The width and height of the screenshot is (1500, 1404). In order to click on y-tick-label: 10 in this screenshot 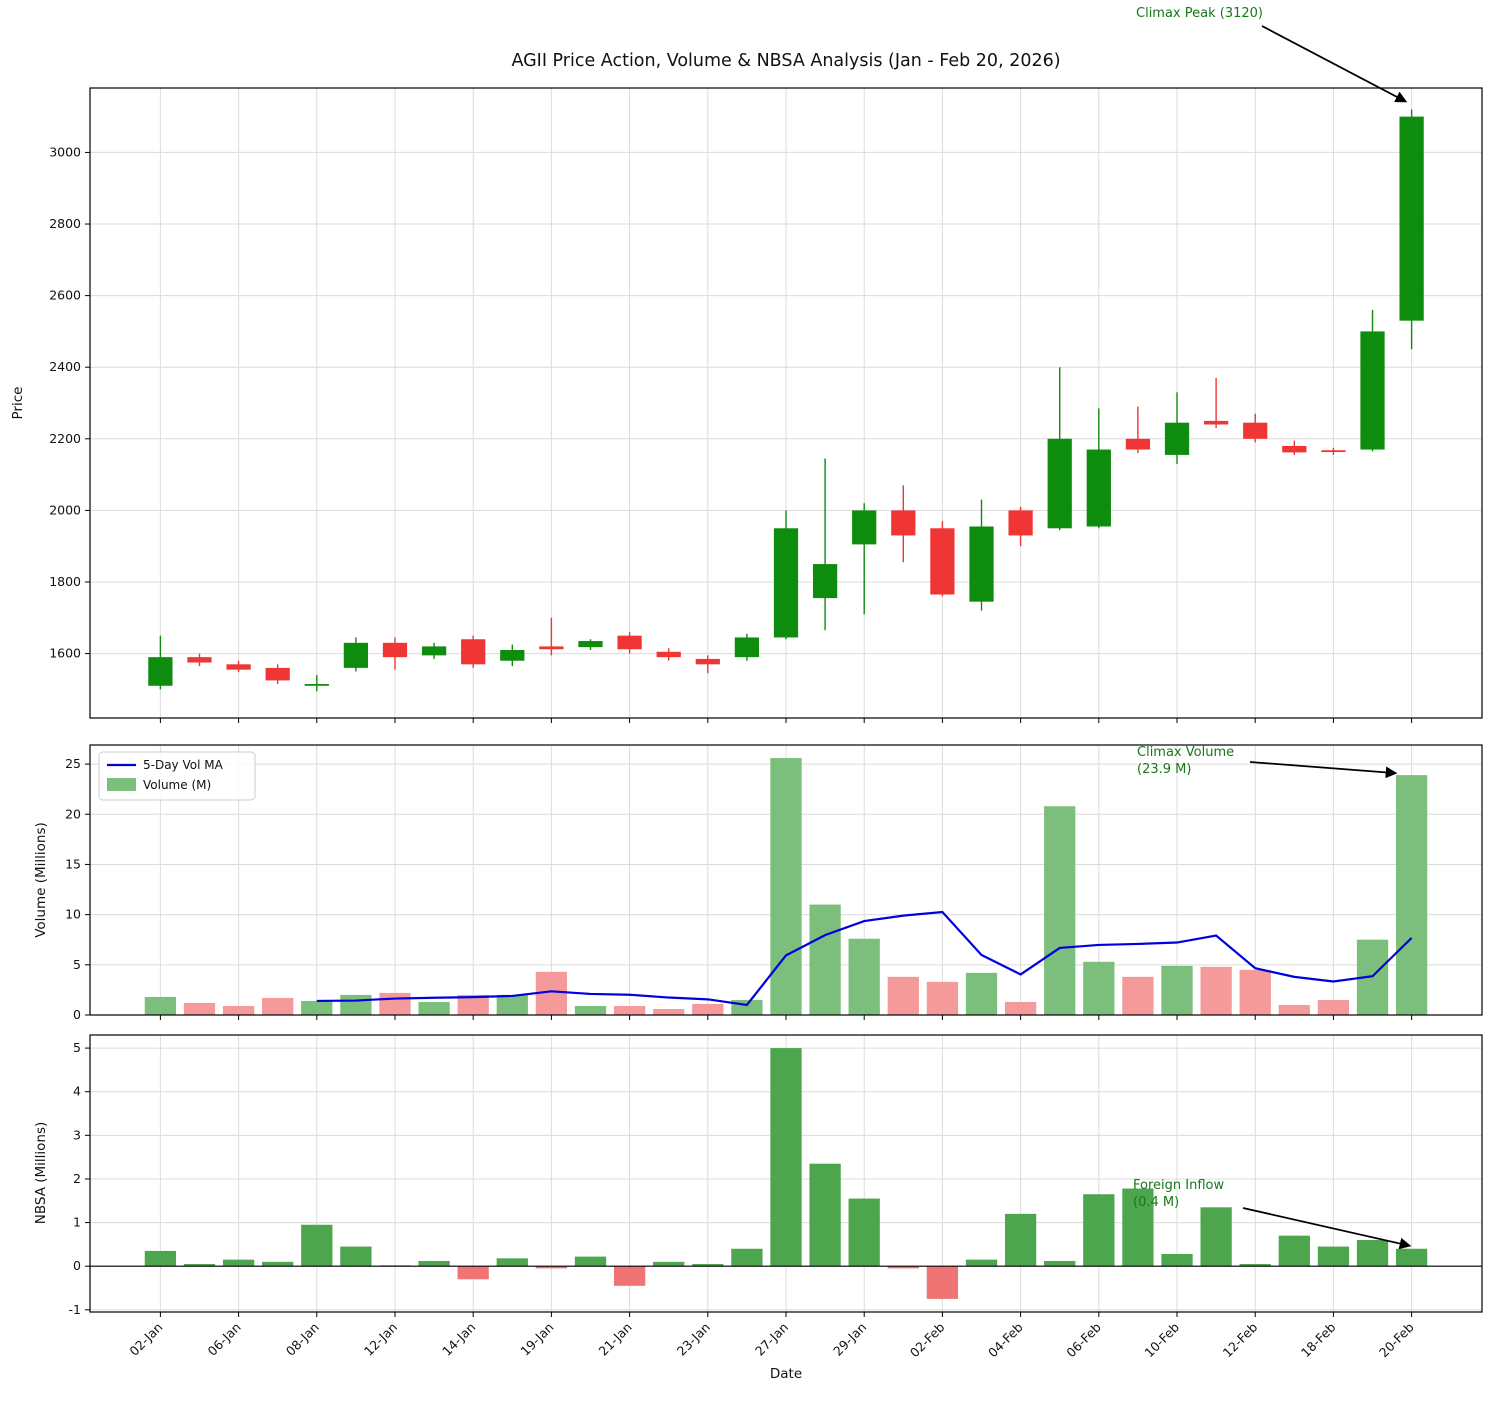, I will do `click(73, 914)`.